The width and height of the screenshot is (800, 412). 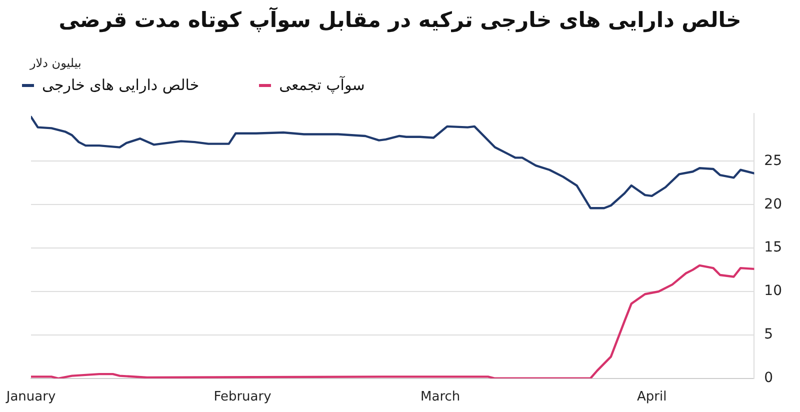 I want to click on legend-label: سوآپ تجمعی, so click(x=322, y=85).